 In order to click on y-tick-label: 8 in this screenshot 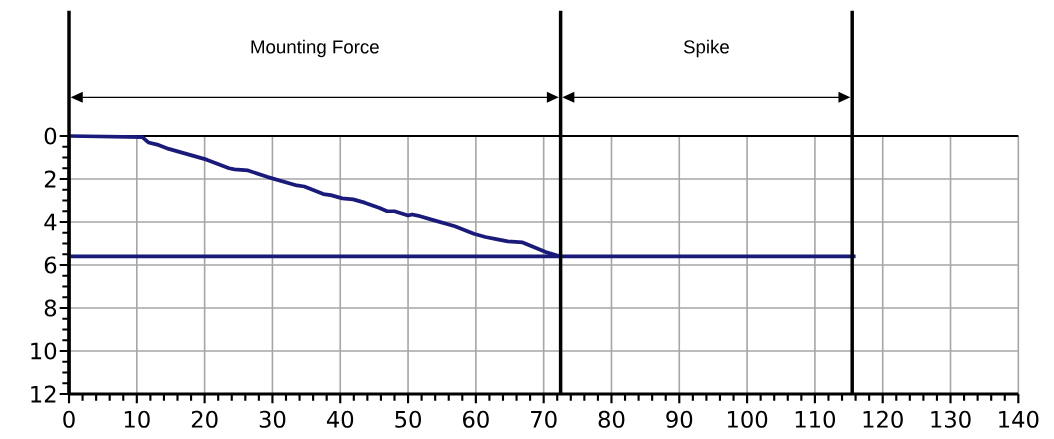, I will do `click(50, 308)`.